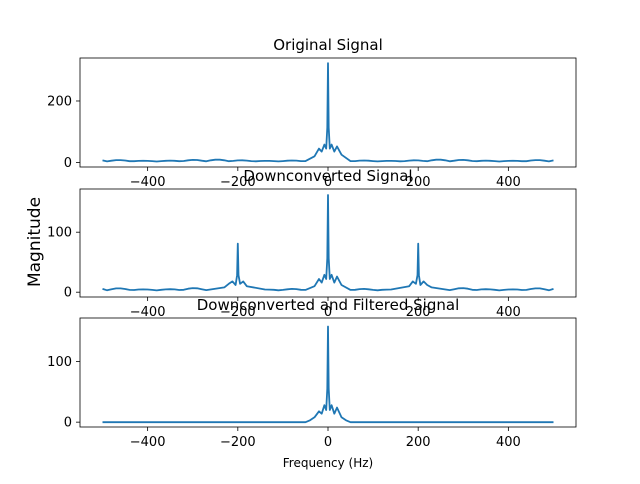  Describe the element at coordinates (328, 463) in the screenshot. I see `x-axis-label: Frequency (Hz)` at that location.